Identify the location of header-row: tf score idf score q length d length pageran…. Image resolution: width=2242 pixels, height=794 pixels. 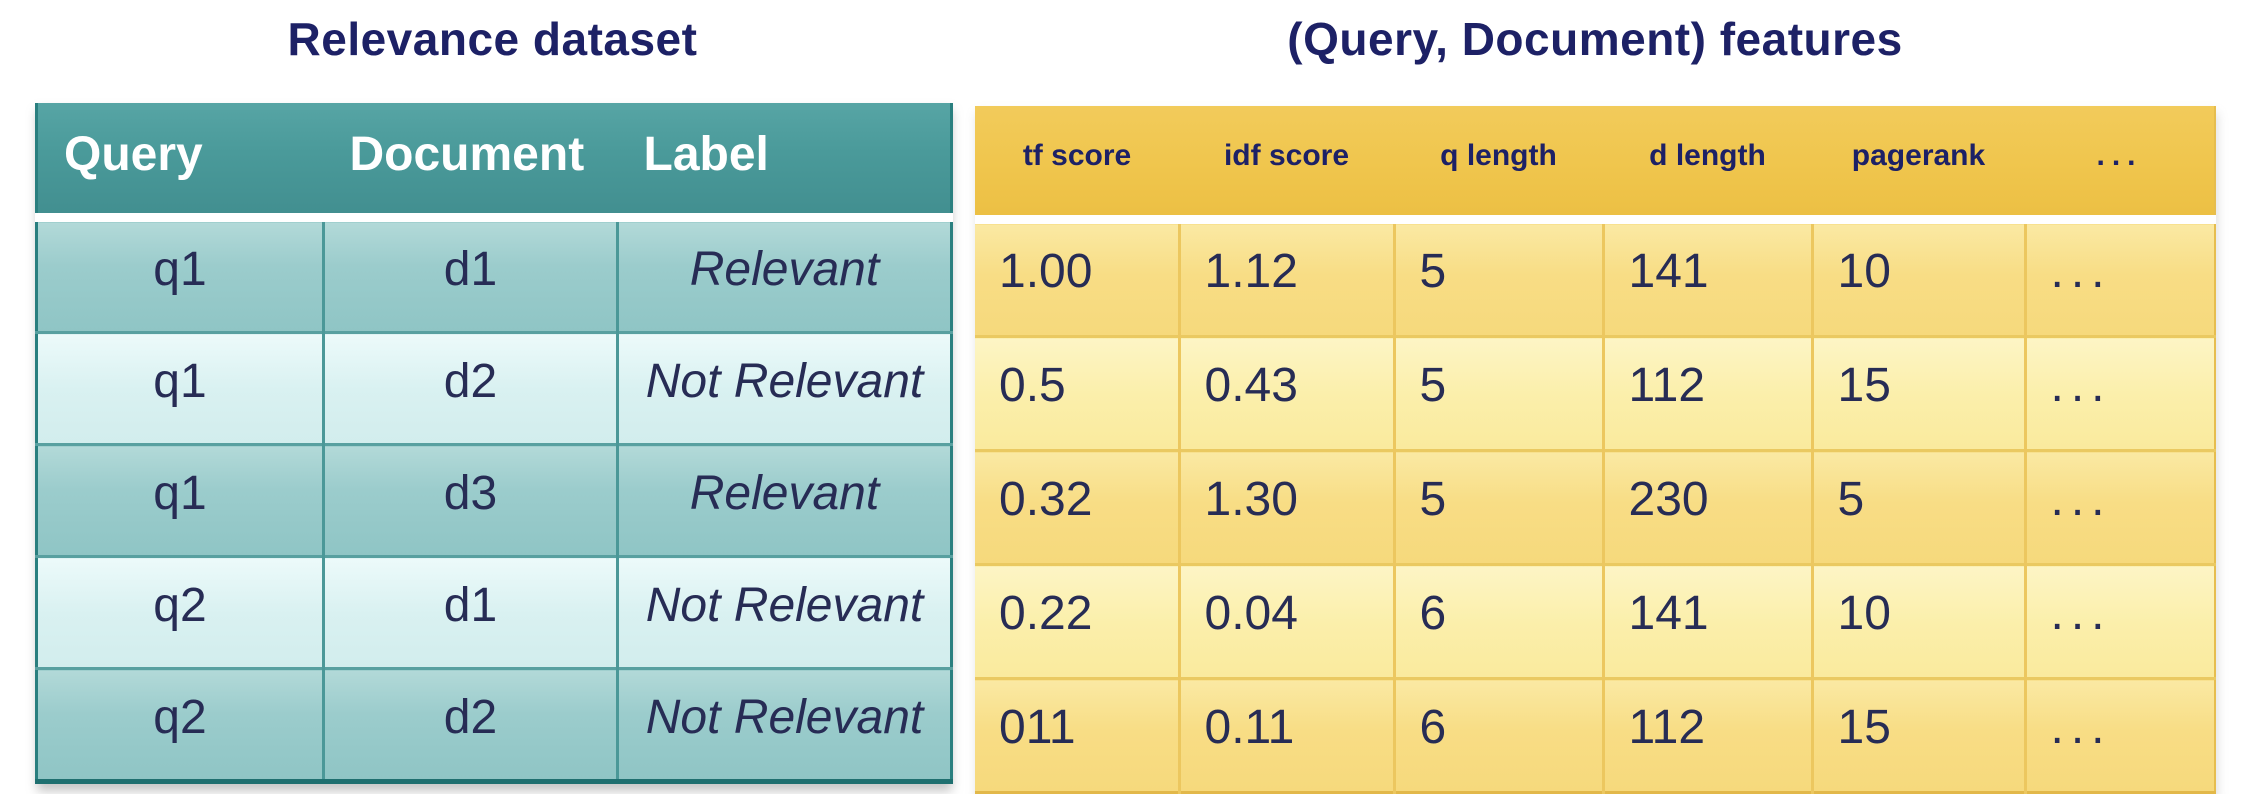
(1595, 165).